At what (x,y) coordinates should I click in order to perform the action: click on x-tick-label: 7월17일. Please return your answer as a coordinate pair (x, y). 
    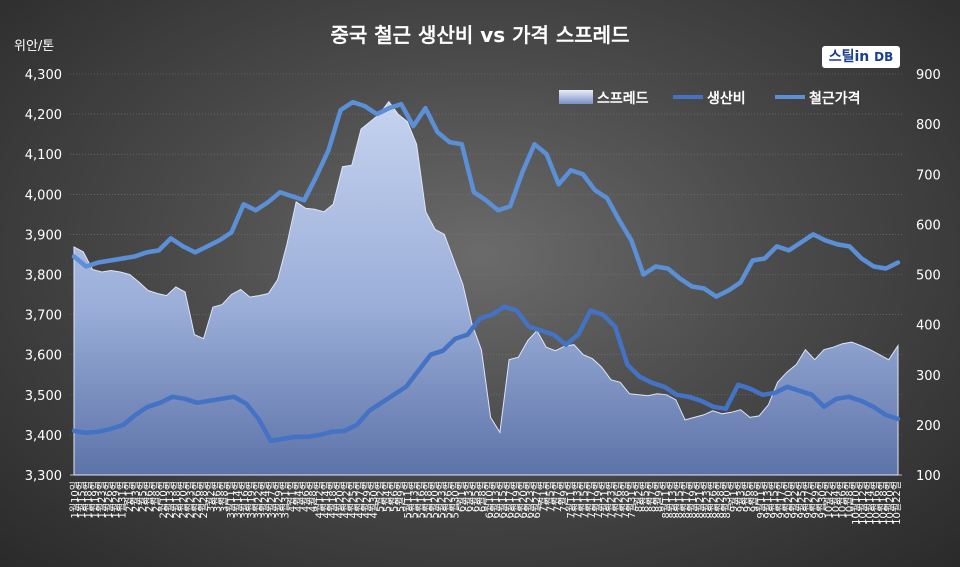
    Looking at the image, I should click on (591, 500).